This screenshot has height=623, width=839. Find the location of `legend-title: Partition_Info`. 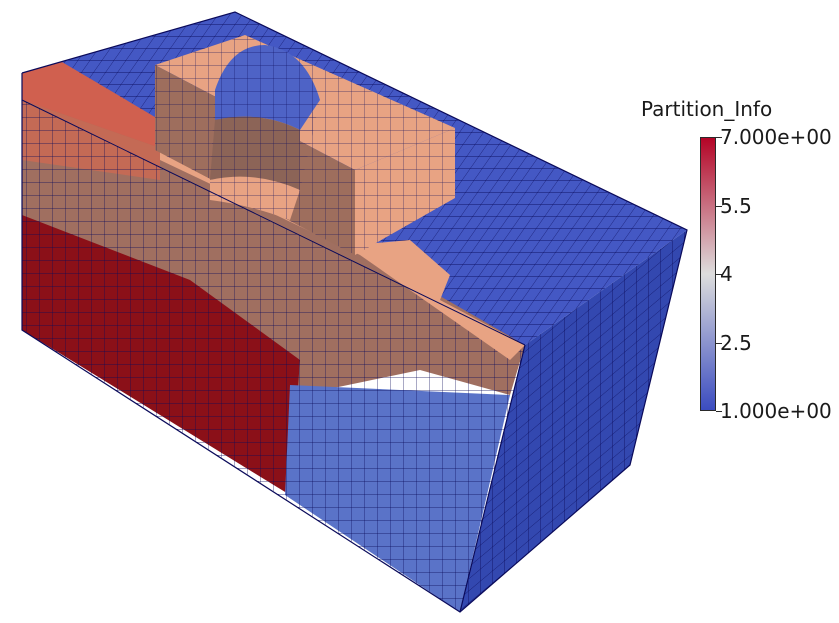

legend-title: Partition_Info is located at coordinates (707, 109).